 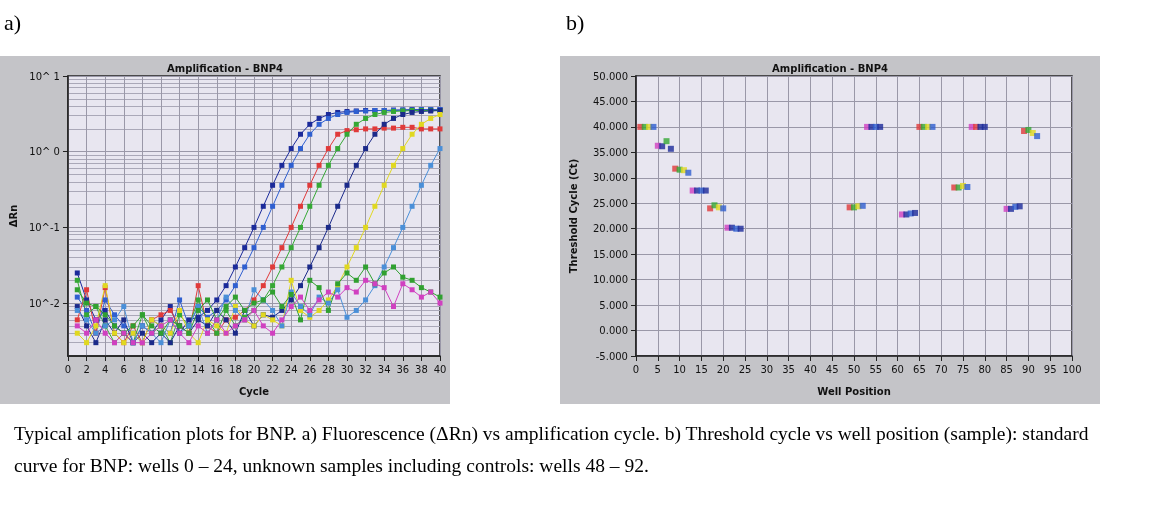 I want to click on y-tick-label: 25.000, so click(x=610, y=203).